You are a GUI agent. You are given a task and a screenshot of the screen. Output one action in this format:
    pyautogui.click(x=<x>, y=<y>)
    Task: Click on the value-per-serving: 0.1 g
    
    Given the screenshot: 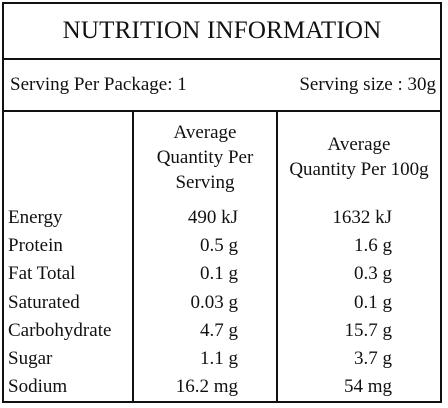 What is the action you would take?
    pyautogui.click(x=219, y=274)
    